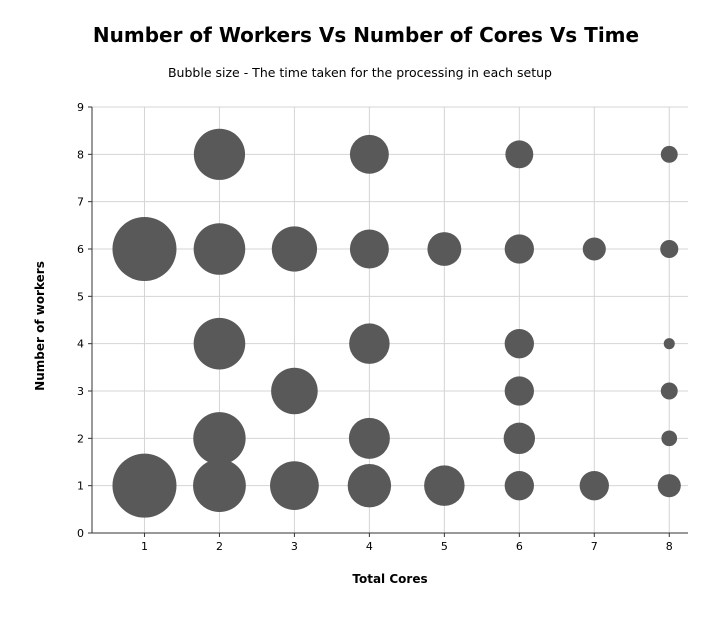 This screenshot has height=622, width=719. What do you see at coordinates (80, 533) in the screenshot?
I see `y-tick-label: 0` at bounding box center [80, 533].